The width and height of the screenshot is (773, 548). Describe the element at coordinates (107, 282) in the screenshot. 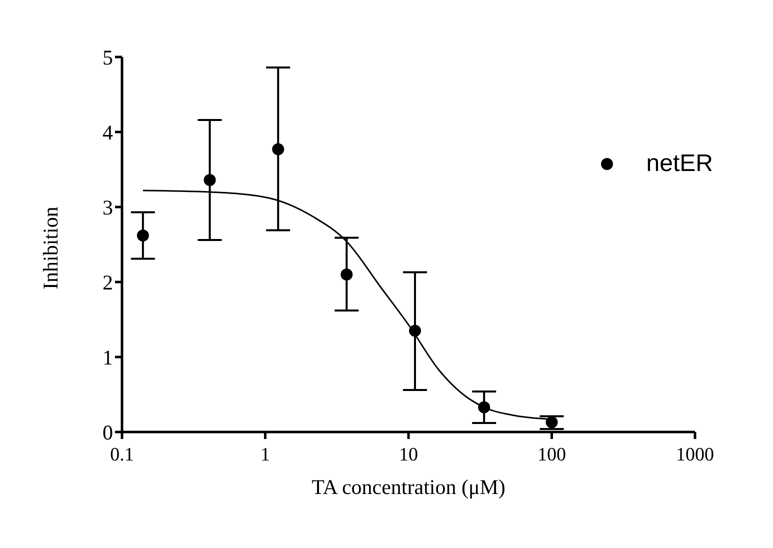

I see `y-tick-label: 2` at that location.